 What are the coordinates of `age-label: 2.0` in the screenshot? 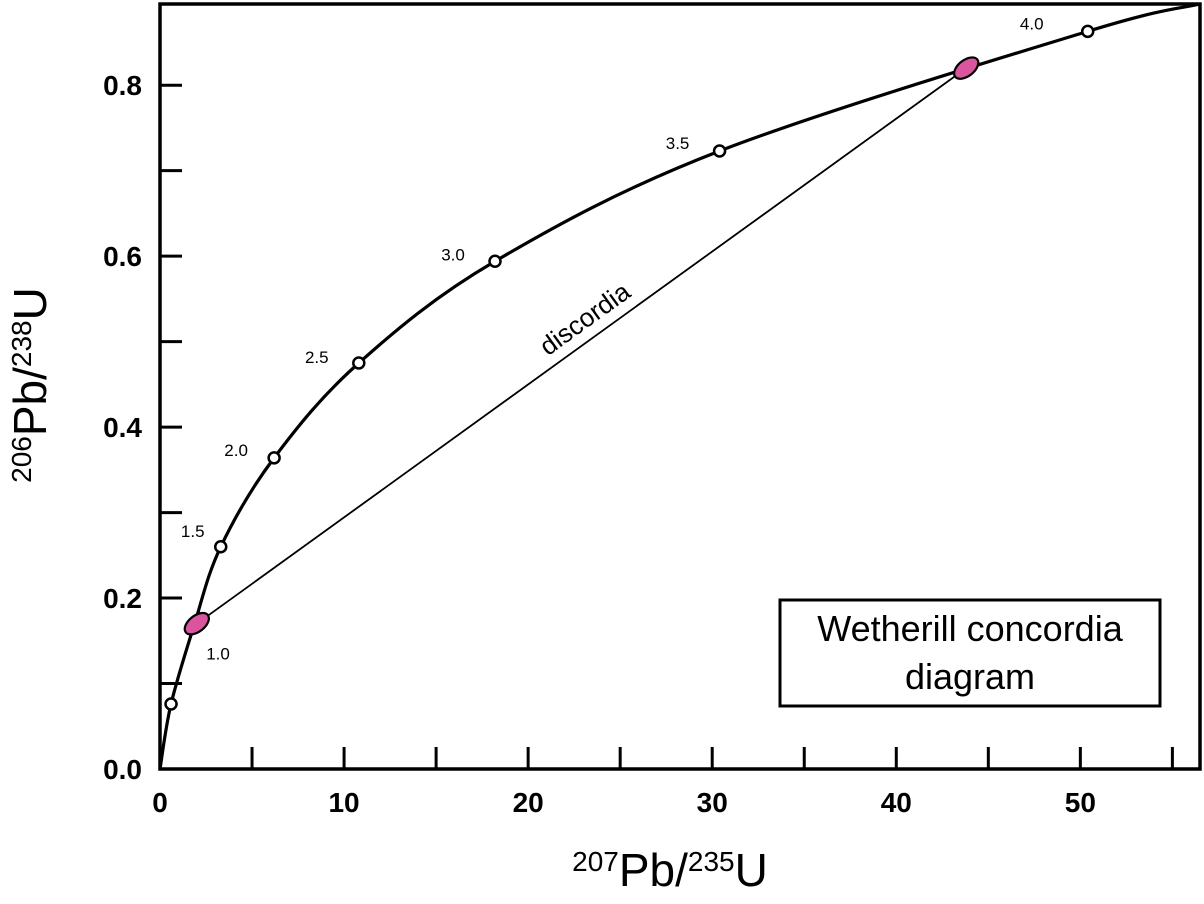 It's located at (236, 450).